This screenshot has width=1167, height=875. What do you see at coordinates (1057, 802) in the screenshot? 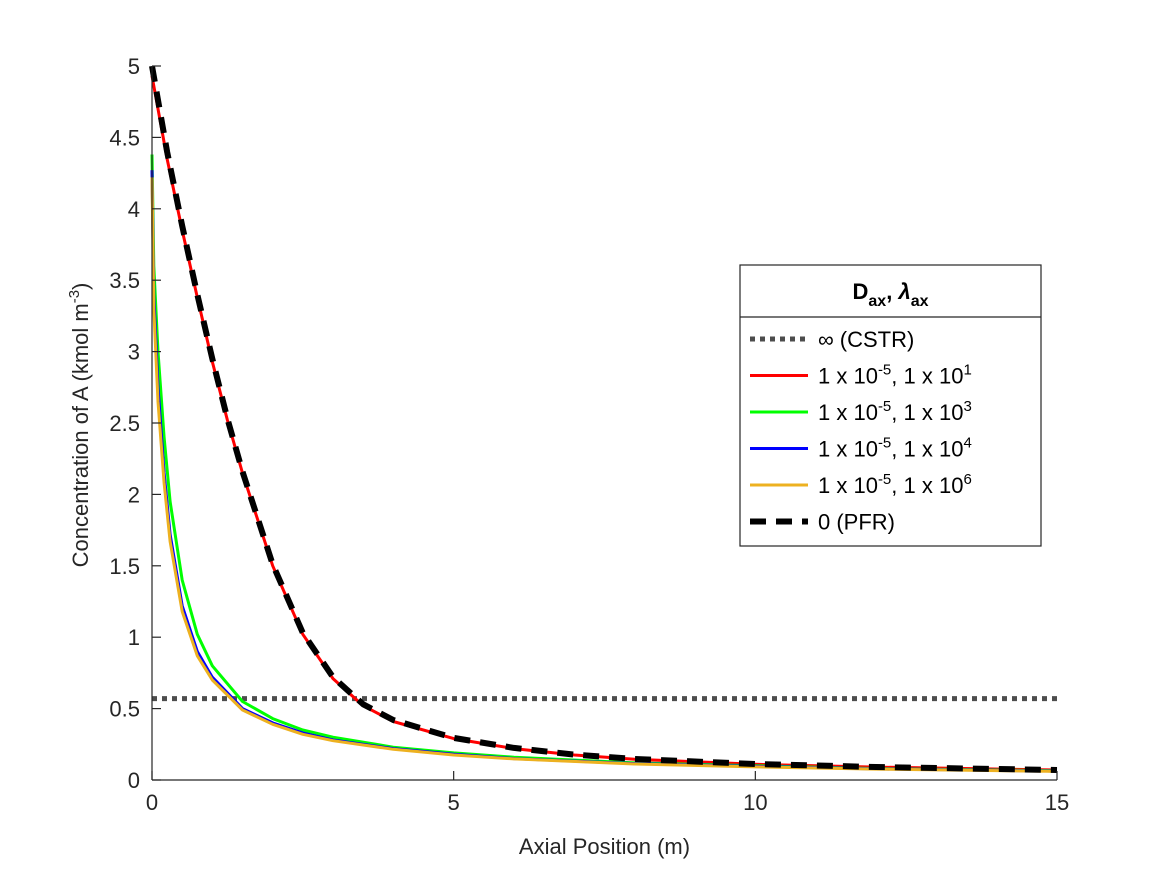
I see `x-tick-label-3: 15` at bounding box center [1057, 802].